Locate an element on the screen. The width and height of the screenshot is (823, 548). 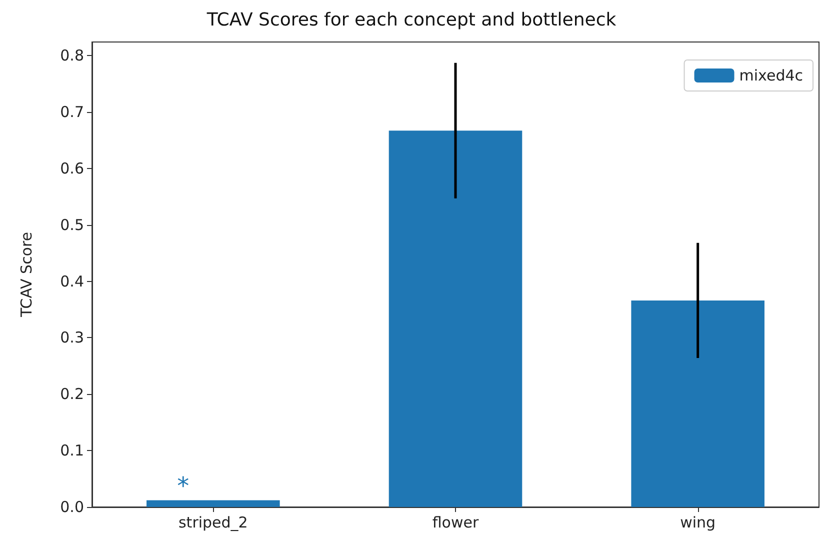
y-tick-label: 0.6 is located at coordinates (72, 168).